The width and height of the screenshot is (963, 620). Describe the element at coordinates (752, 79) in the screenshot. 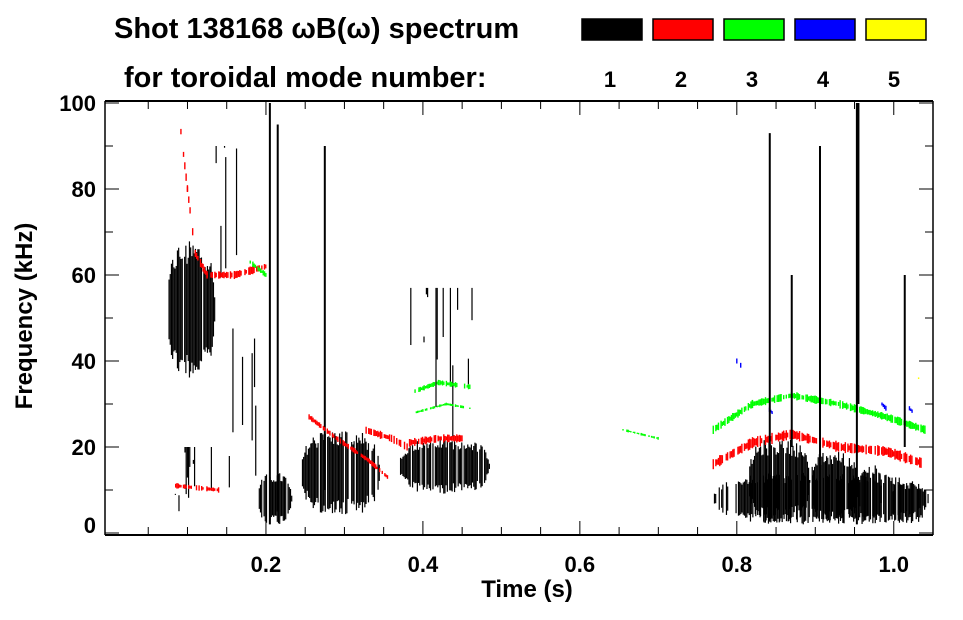

I see `legend-label-mode-3: 3` at that location.